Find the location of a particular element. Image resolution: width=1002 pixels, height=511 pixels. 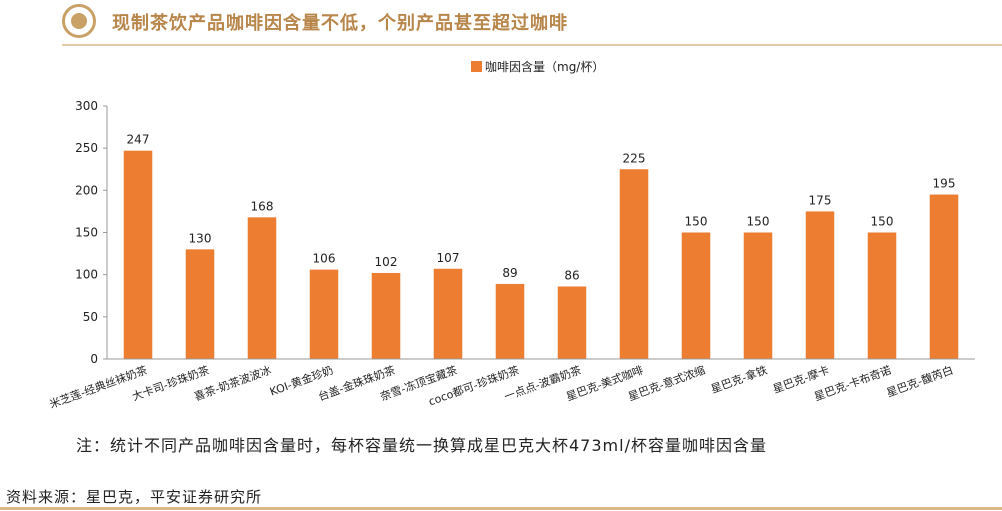

legend-swatch is located at coordinates (476, 66).